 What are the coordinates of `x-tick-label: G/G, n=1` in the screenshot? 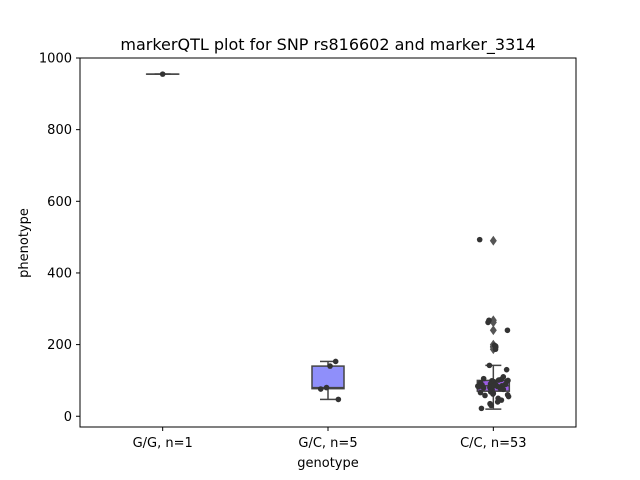 It's located at (163, 443).